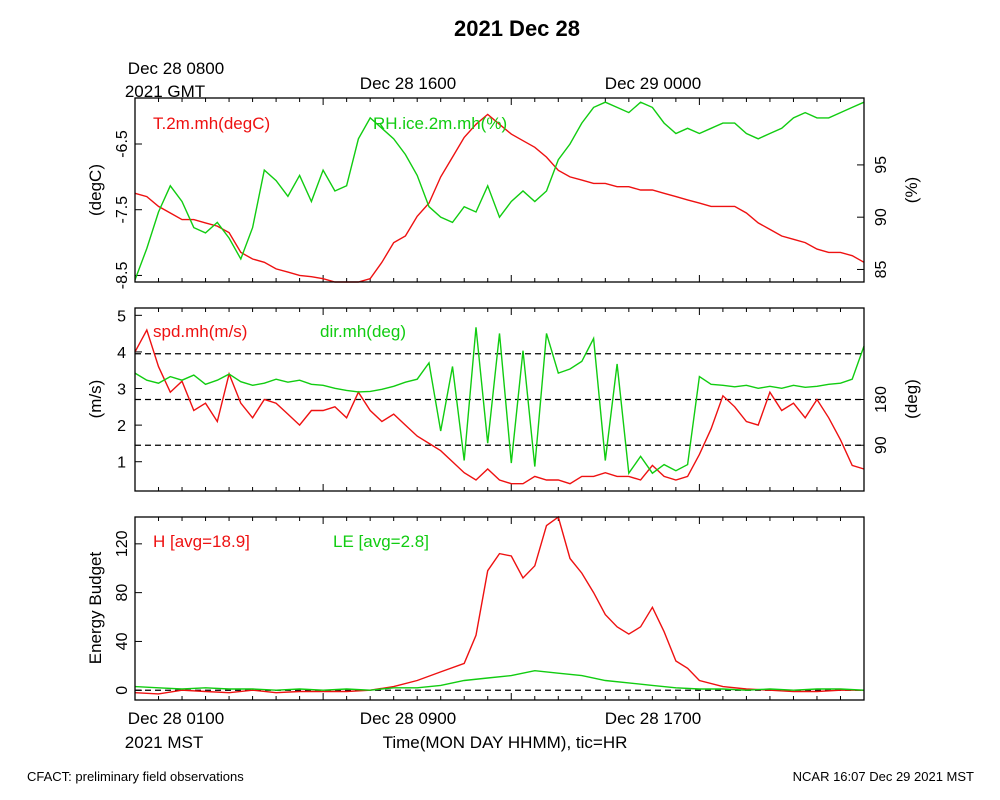 This screenshot has width=1000, height=800. What do you see at coordinates (653, 83) in the screenshot?
I see `top-axis-label-2: Dec 29 0000` at bounding box center [653, 83].